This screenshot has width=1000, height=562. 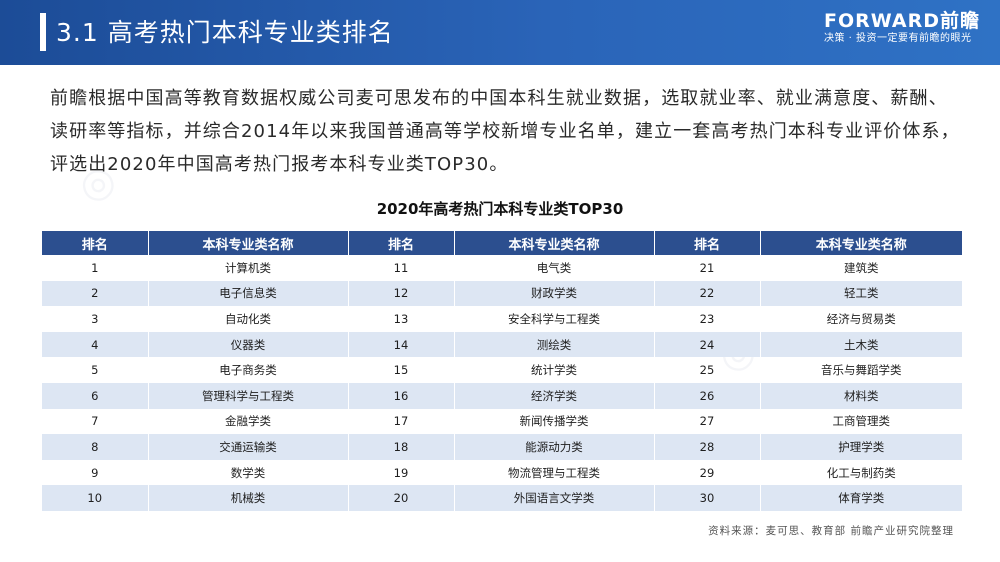 I want to click on table-row: 1 计算机类 11 电气类 21 建筑类, so click(x=502, y=268).